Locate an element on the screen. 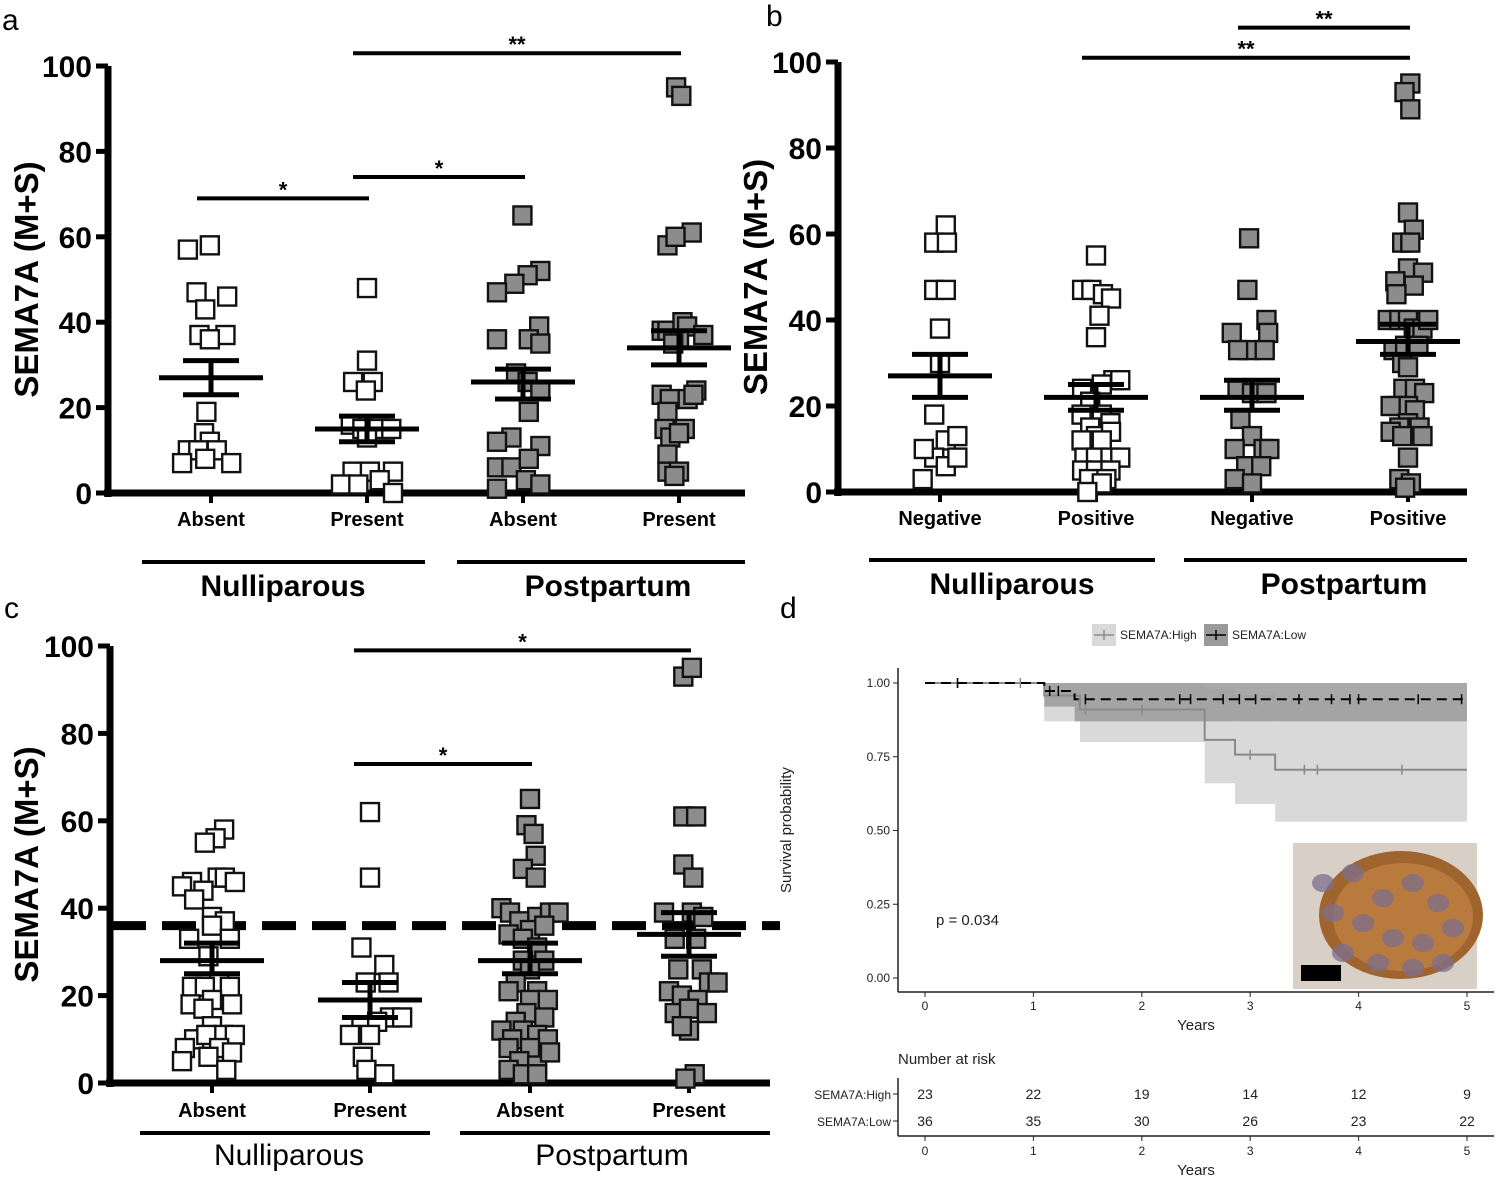 The height and width of the screenshot is (1182, 1498). risk-x-tick-label: 5 is located at coordinates (1467, 1151).